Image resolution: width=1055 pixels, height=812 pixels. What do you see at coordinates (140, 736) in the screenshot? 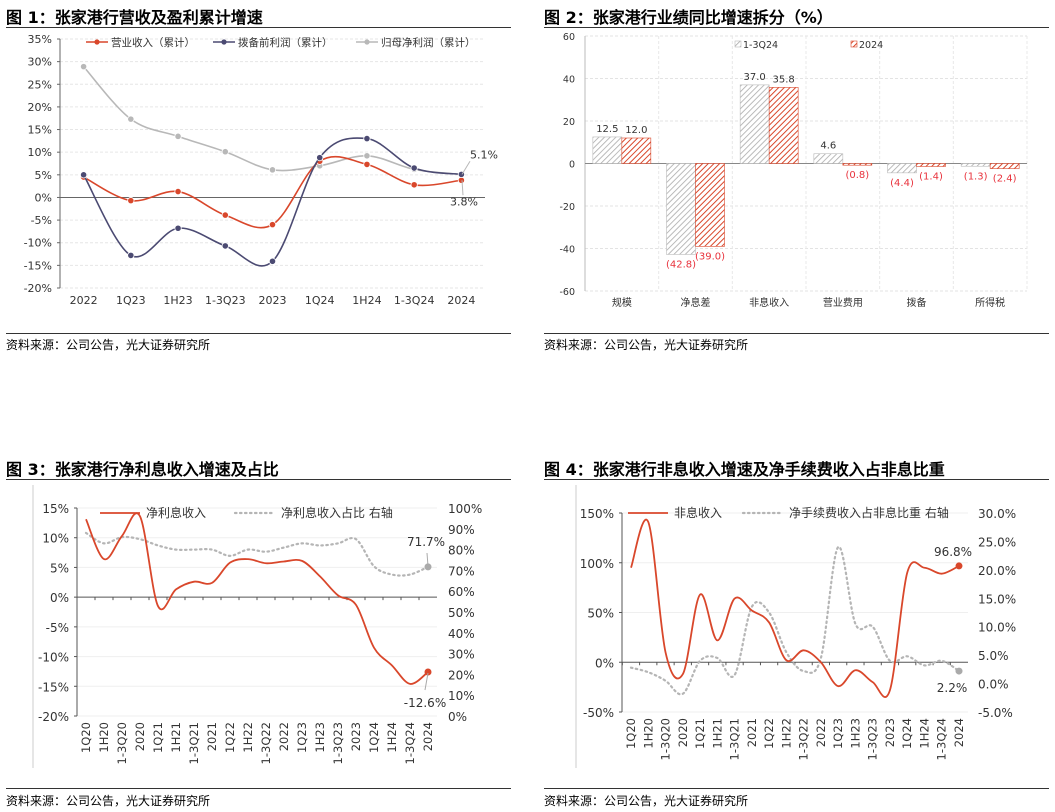
I see `x-tick-label: 2020` at bounding box center [140, 736].